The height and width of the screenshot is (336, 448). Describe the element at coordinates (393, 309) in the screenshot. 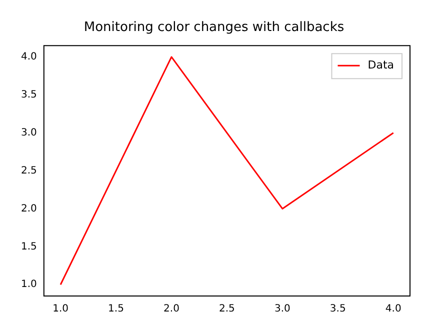

I see `x-tick-label: 4.0` at that location.